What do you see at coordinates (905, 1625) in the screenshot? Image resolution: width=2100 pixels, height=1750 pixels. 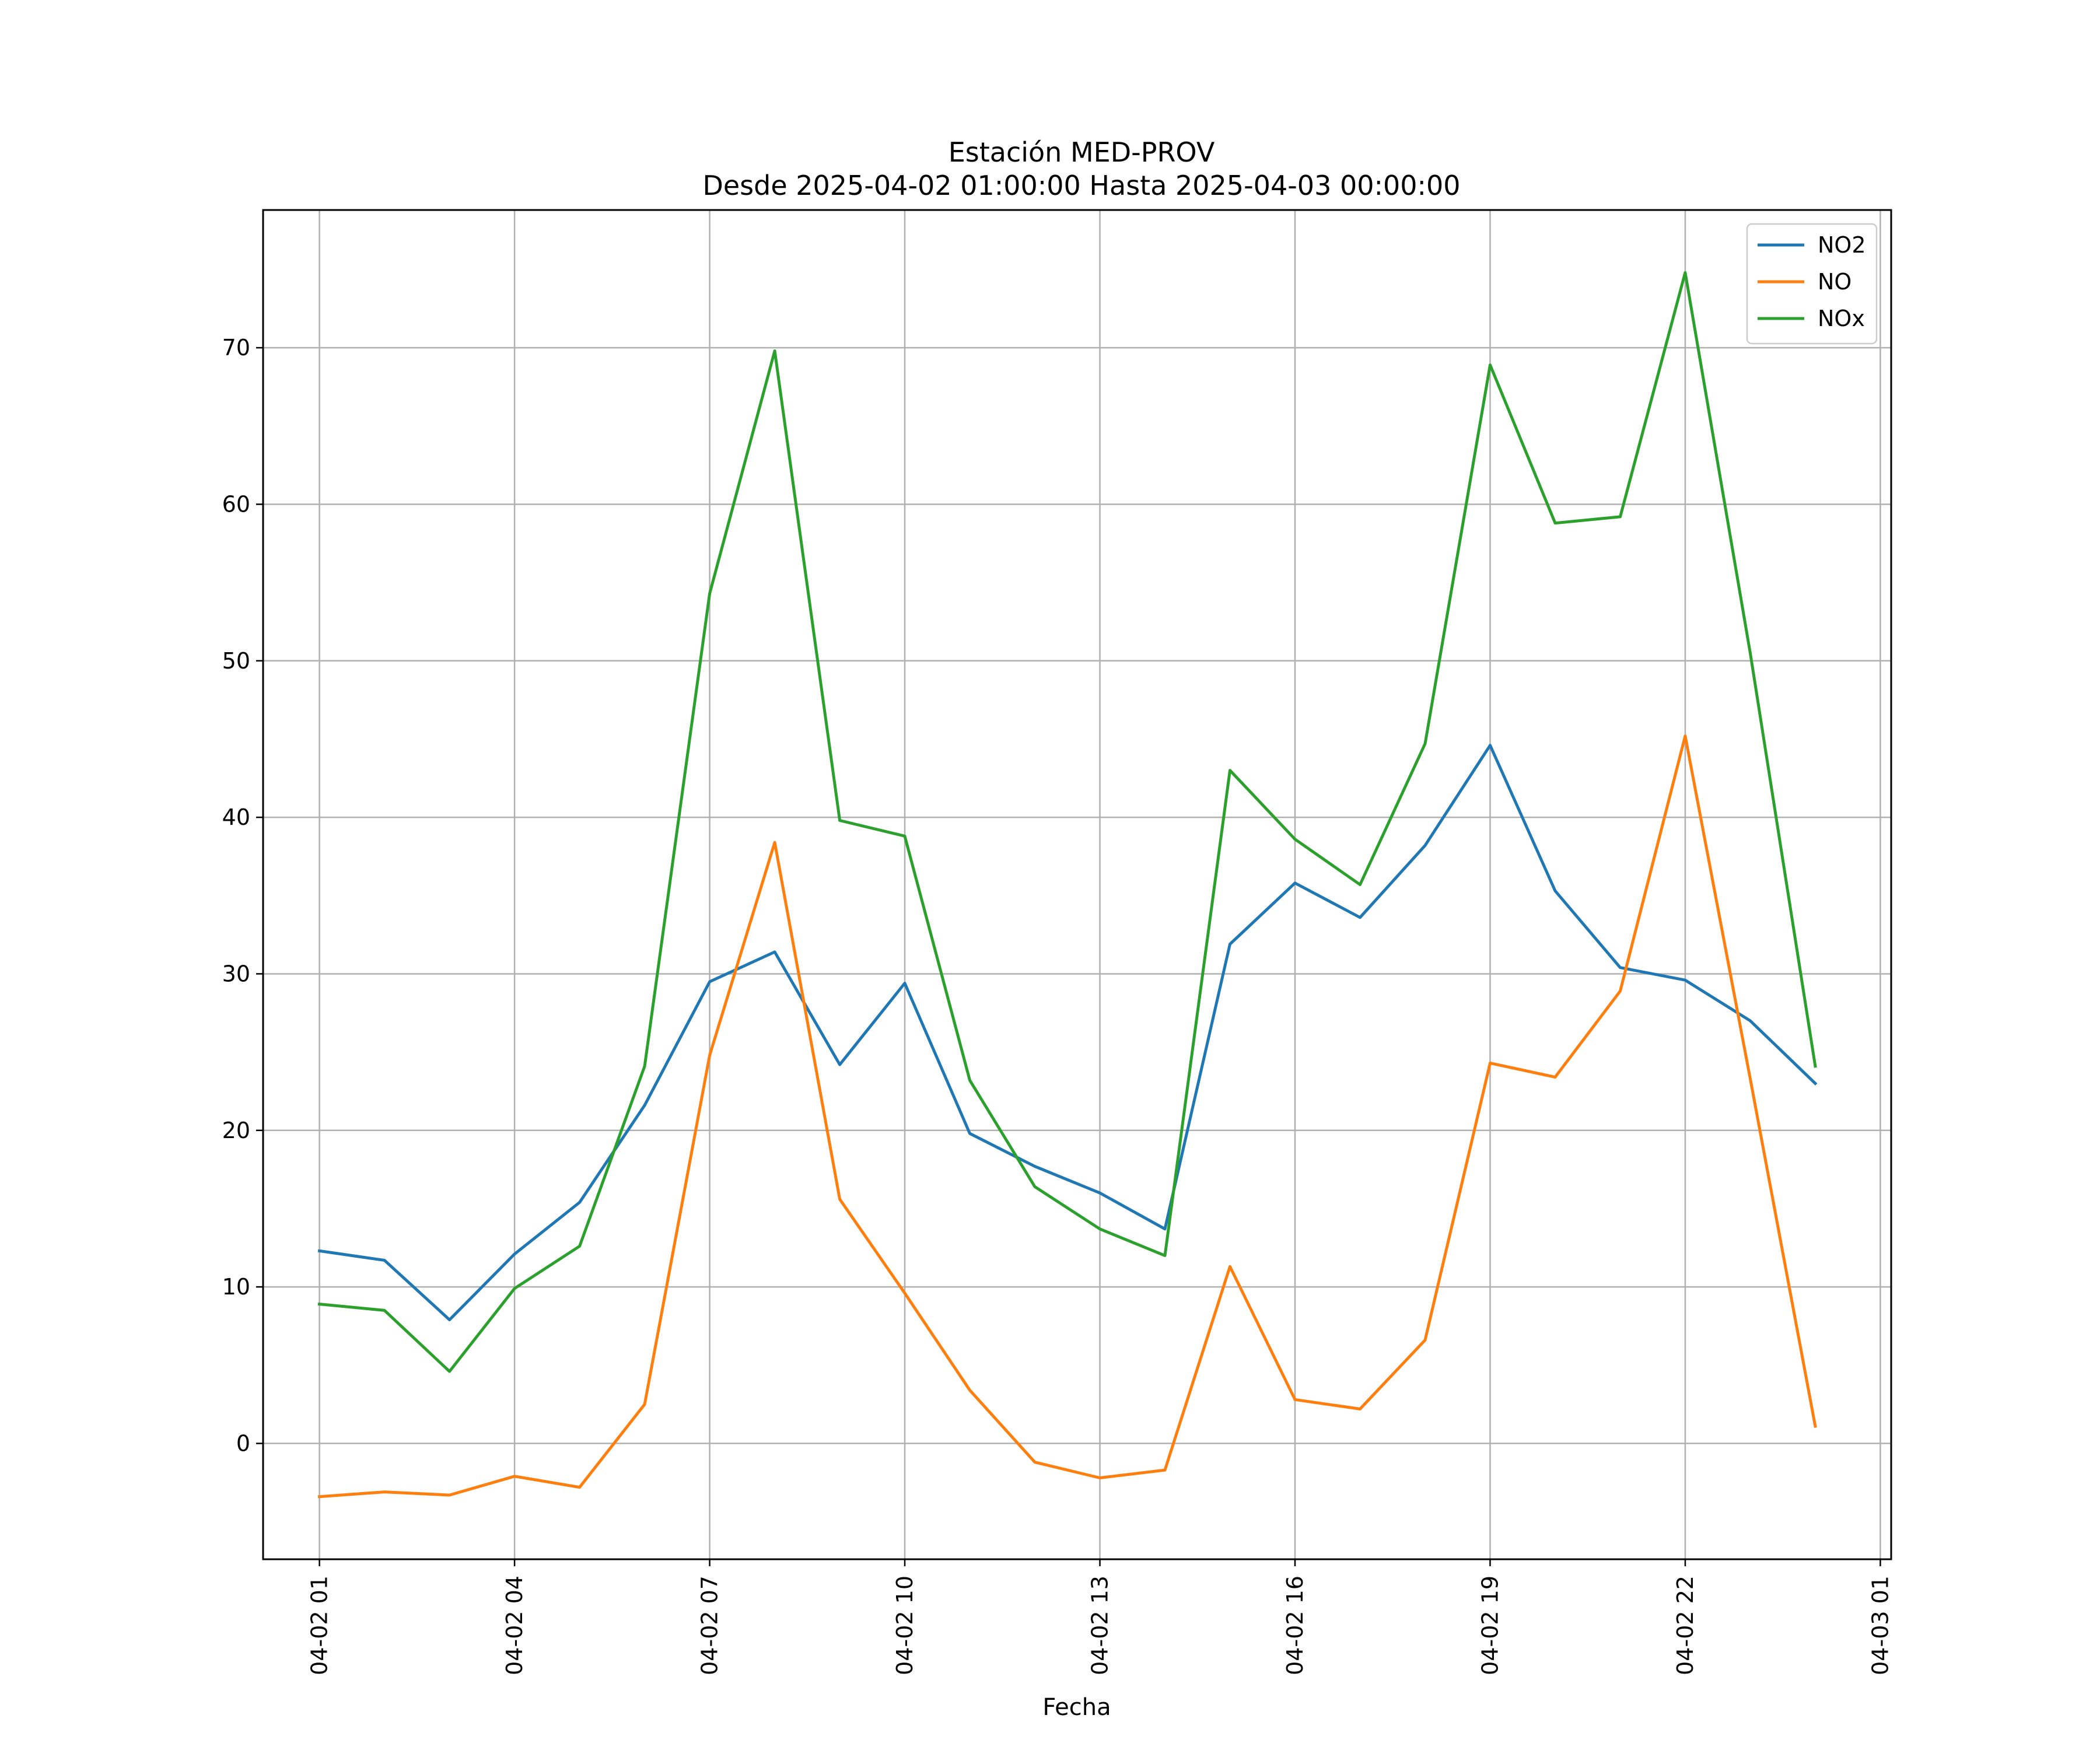 I see `x-tick-label: 04-02 10` at bounding box center [905, 1625].